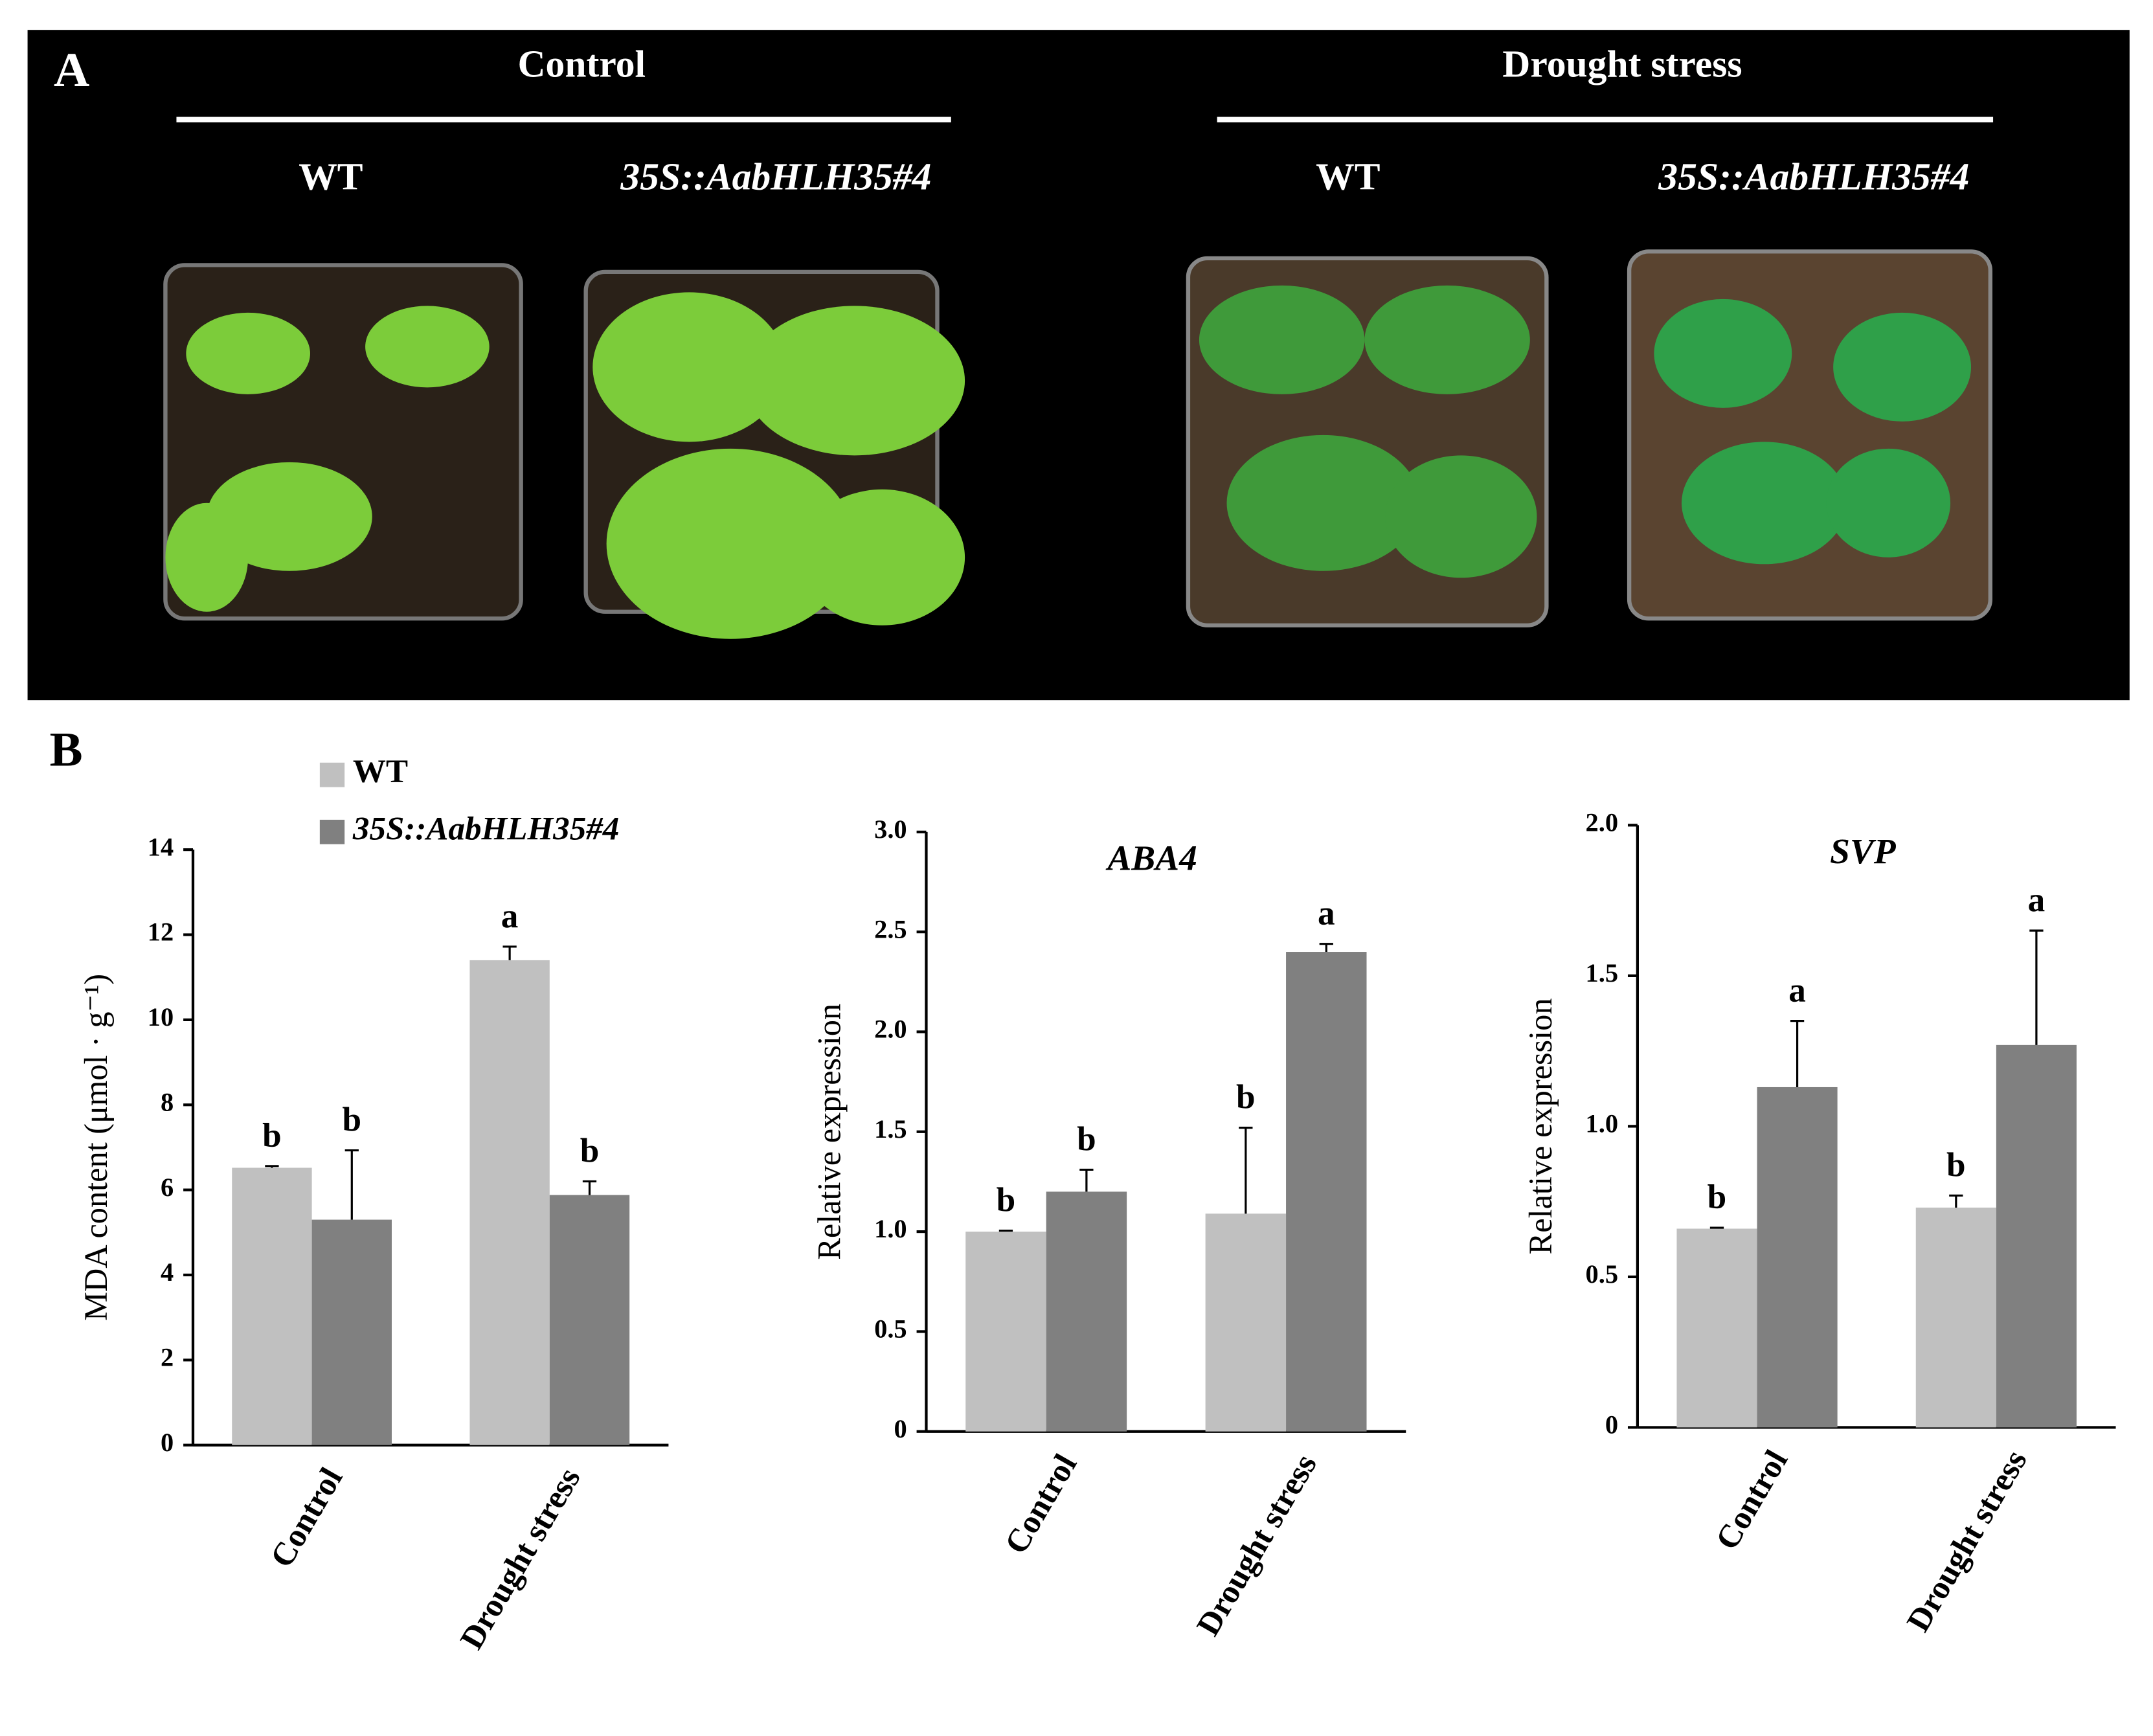  I want to click on y-tick-label: 2, so click(167, 1358).